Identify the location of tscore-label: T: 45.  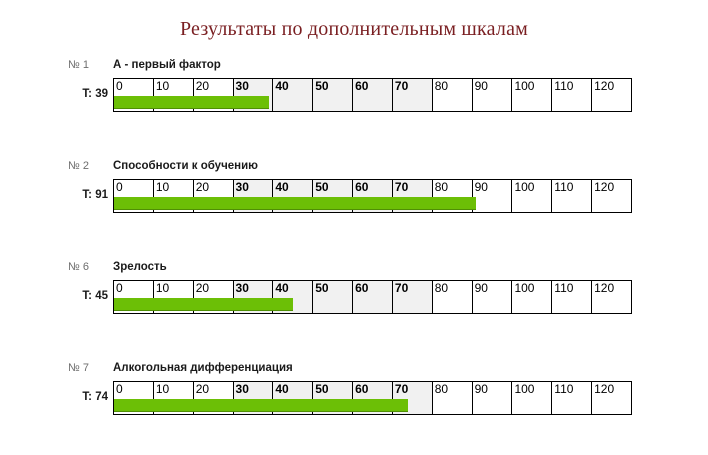
(95, 296).